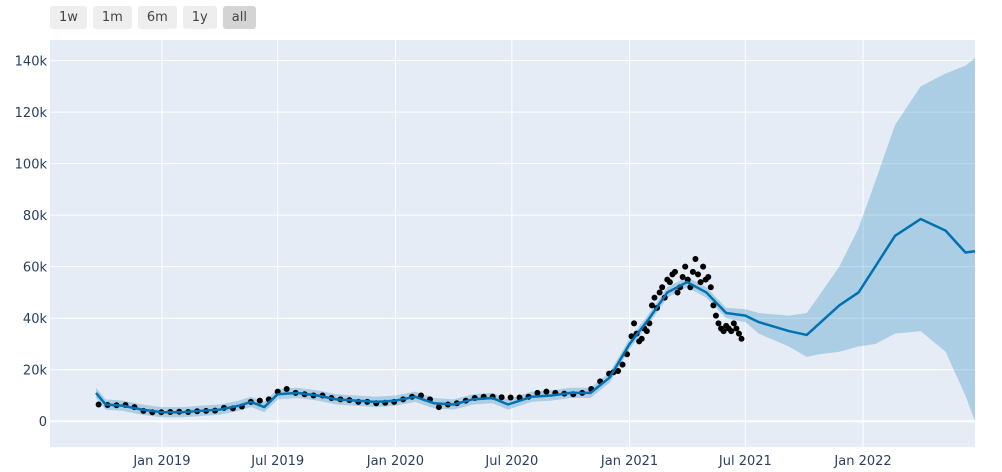  Describe the element at coordinates (745, 461) in the screenshot. I see `x-tick-label: Jul 2021` at that location.